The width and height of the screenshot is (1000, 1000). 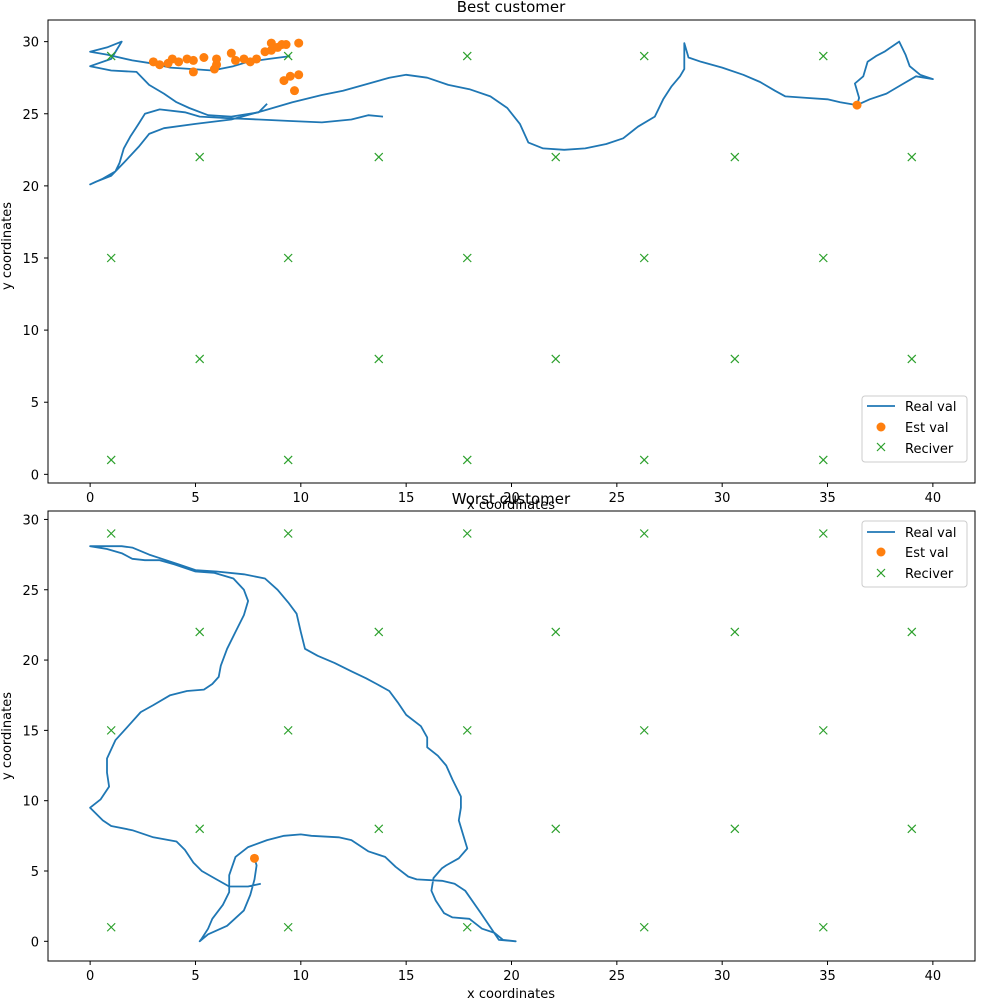 What do you see at coordinates (881, 552) in the screenshot?
I see `worst-customer-legend-est-swatch` at bounding box center [881, 552].